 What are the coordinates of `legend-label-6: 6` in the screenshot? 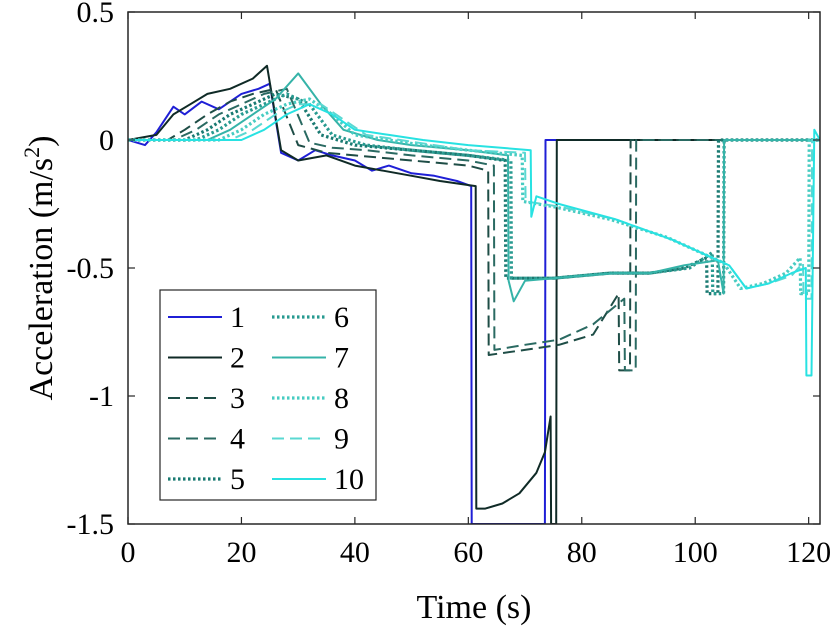 It's located at (341, 317).